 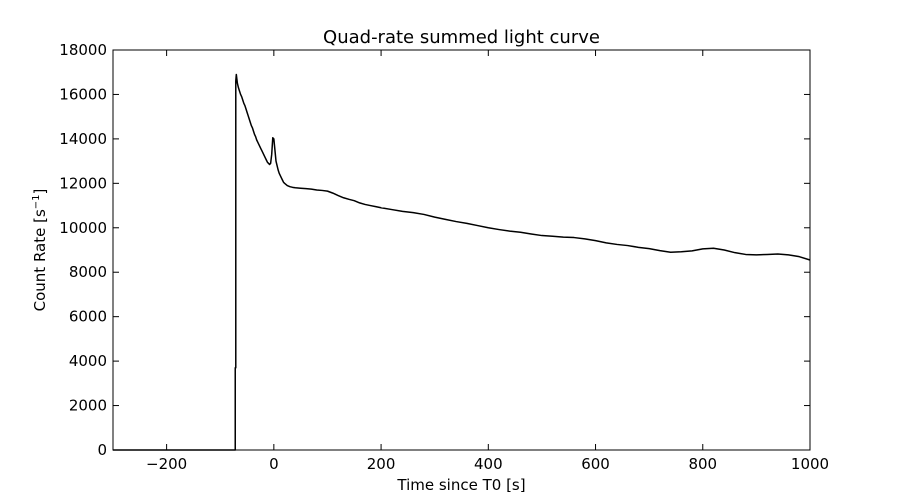 I want to click on chart-title: Quad-rate summed light curve, so click(x=461, y=37).